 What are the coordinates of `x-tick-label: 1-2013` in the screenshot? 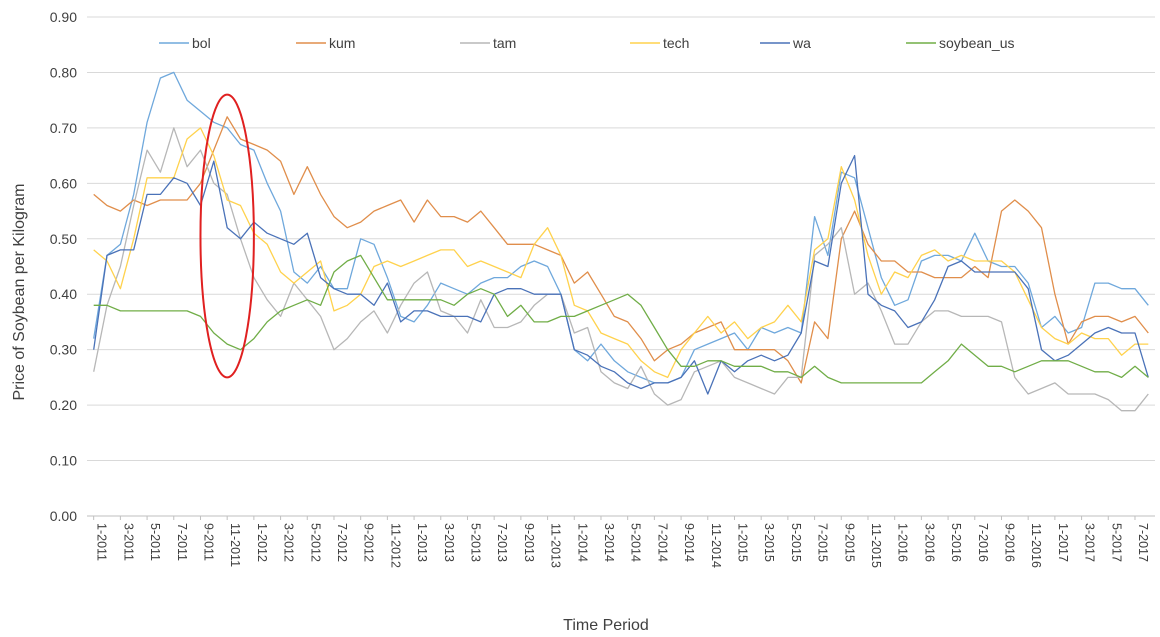 It's located at (422, 542).